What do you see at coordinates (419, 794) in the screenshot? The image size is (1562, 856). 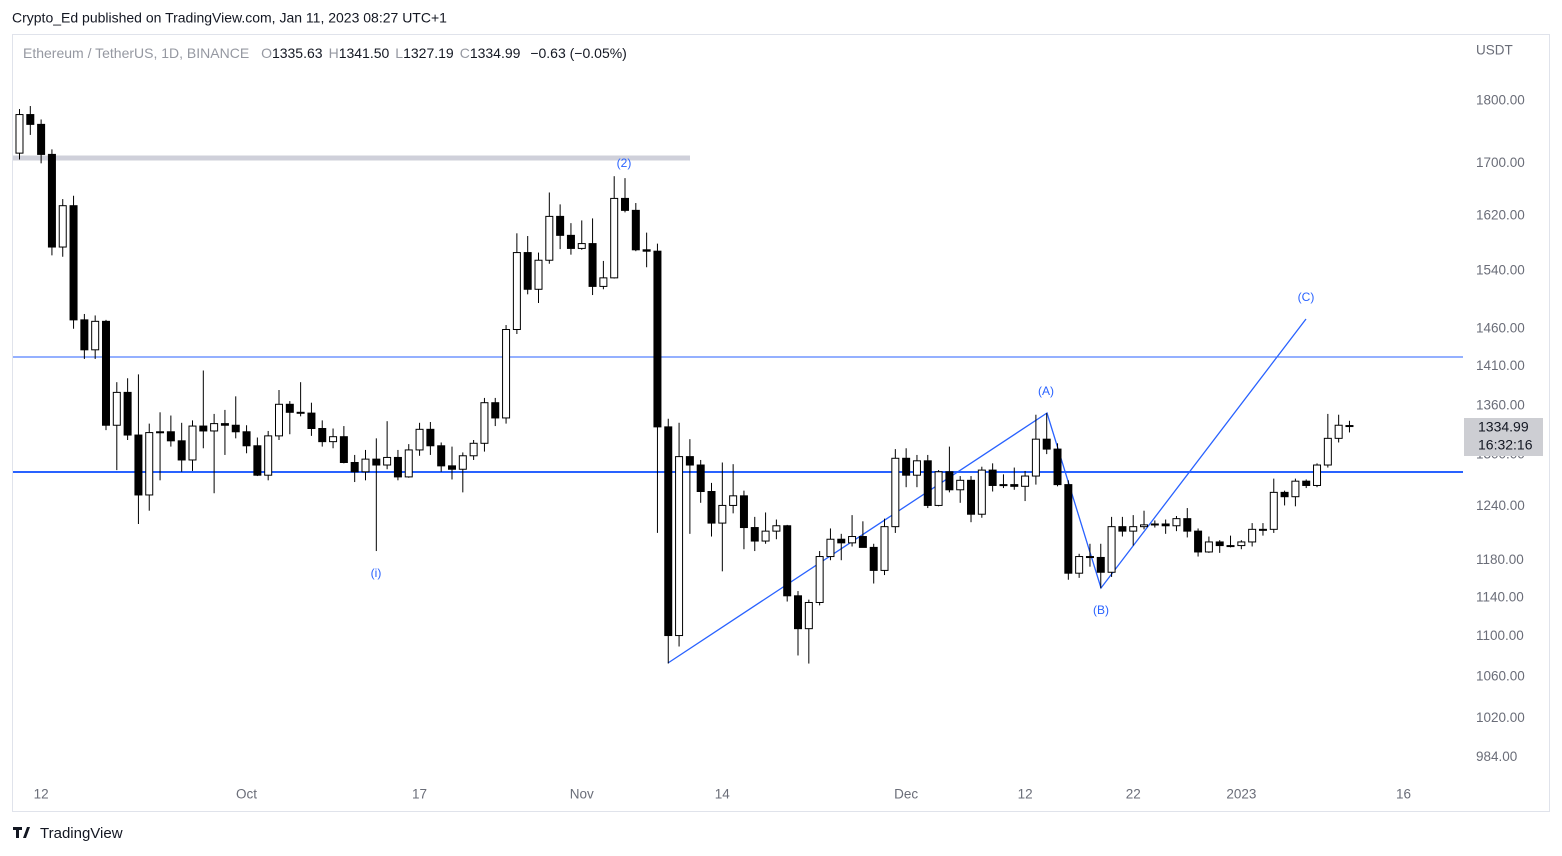 I see `x-tick-label: 17` at bounding box center [419, 794].